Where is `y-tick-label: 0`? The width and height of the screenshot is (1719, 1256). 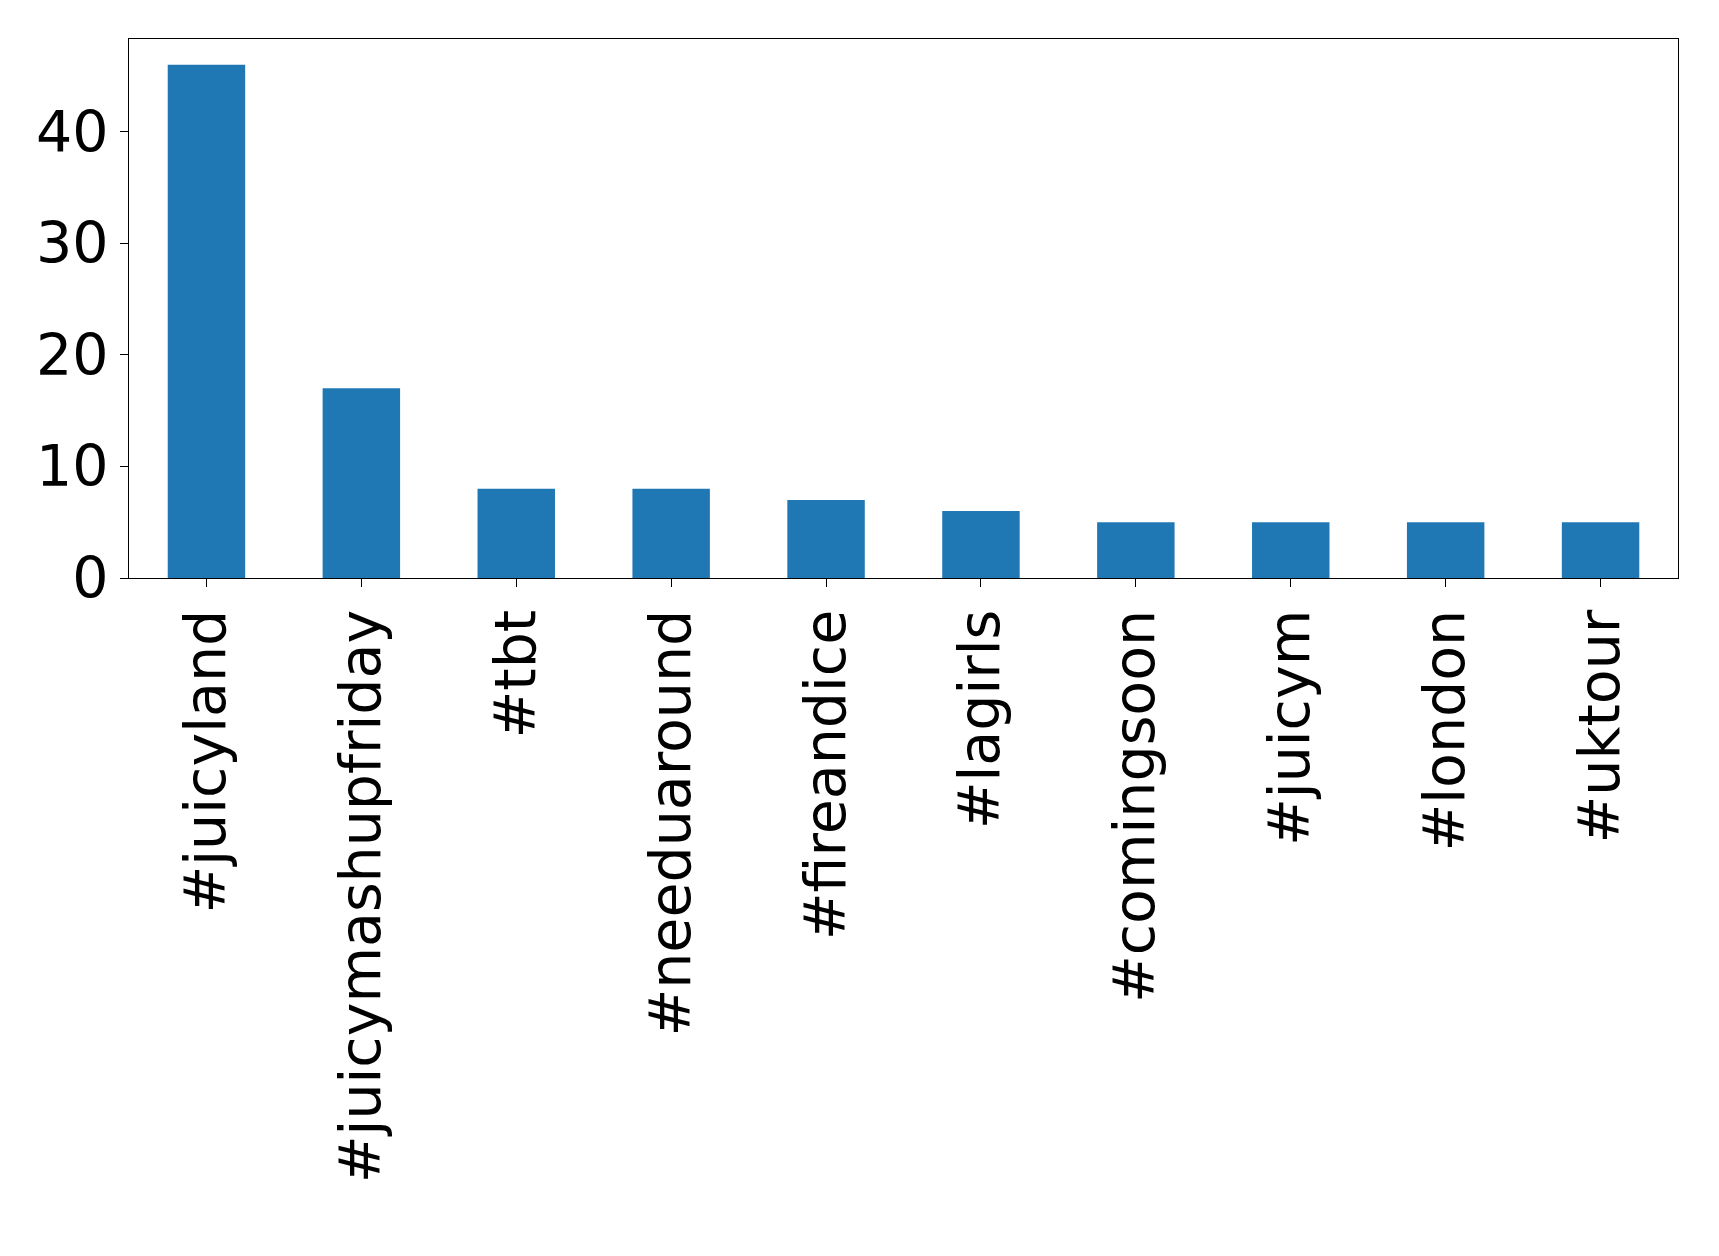 y-tick-label: 0 is located at coordinates (90, 577).